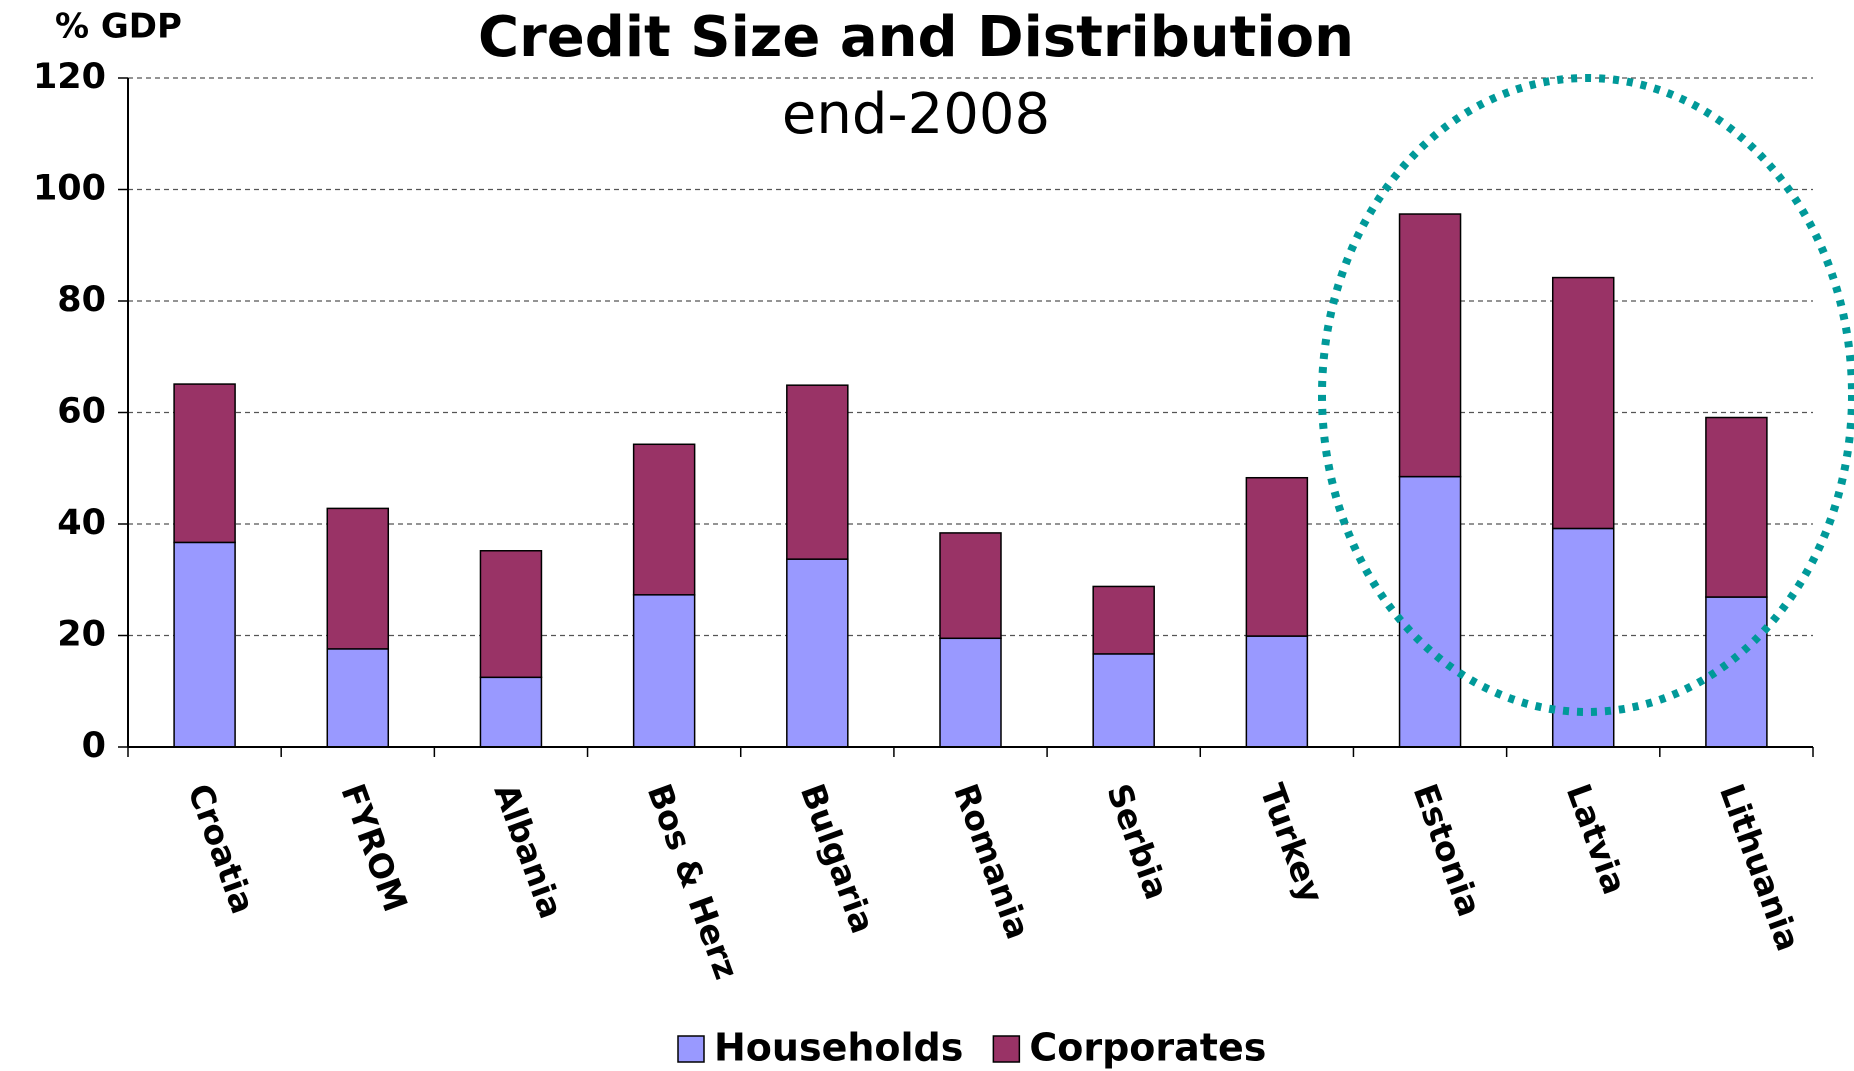 This screenshot has width=1854, height=1071. I want to click on y-tick-label: 20, so click(81, 635).